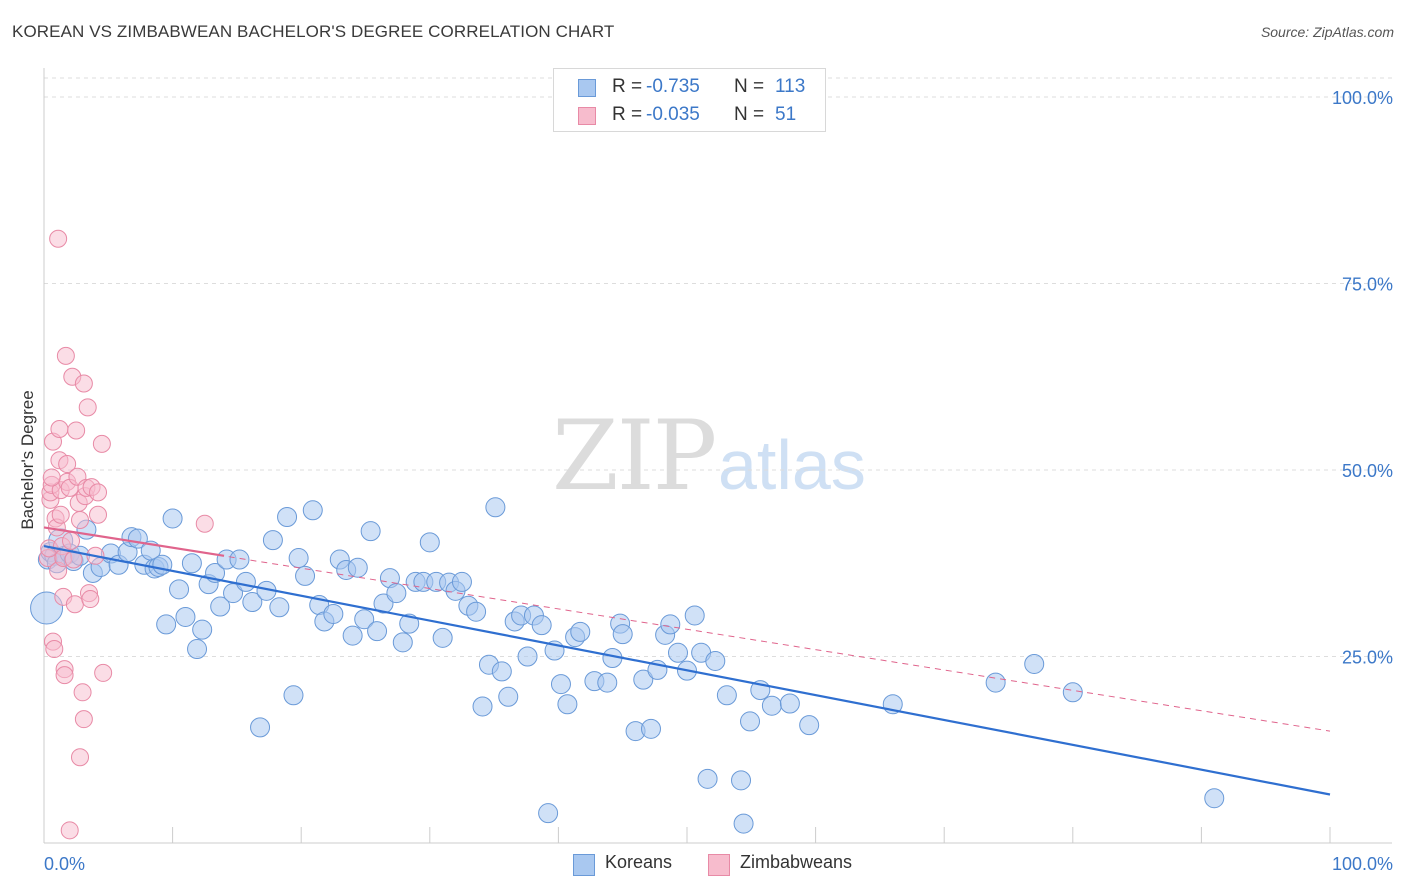 The image size is (1406, 892). I want to click on korean-n-value: 113, so click(790, 86).